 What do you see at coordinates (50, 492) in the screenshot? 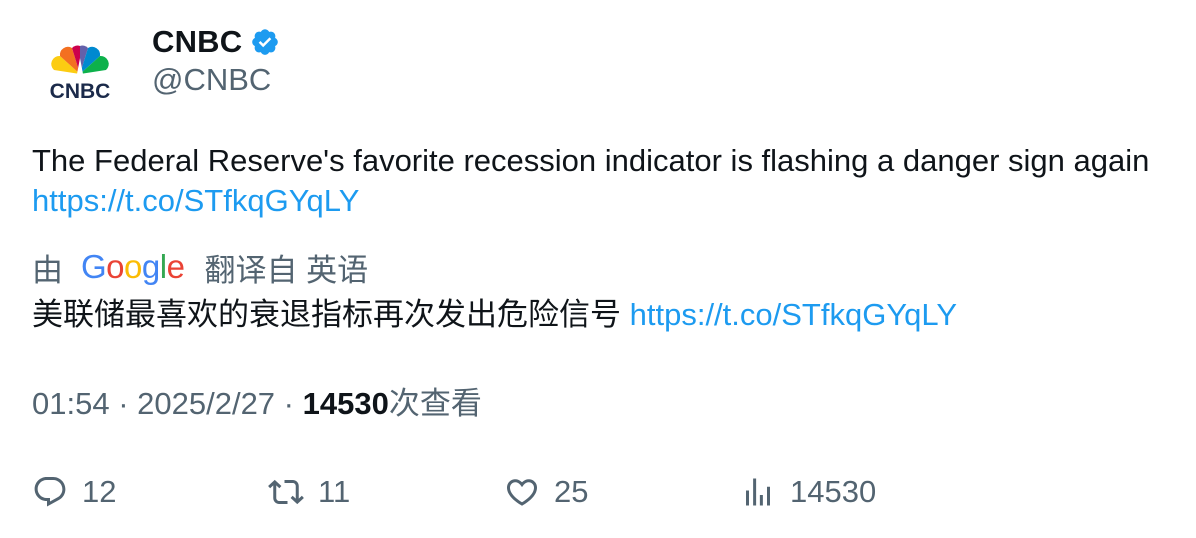
I see `reply-icon` at bounding box center [50, 492].